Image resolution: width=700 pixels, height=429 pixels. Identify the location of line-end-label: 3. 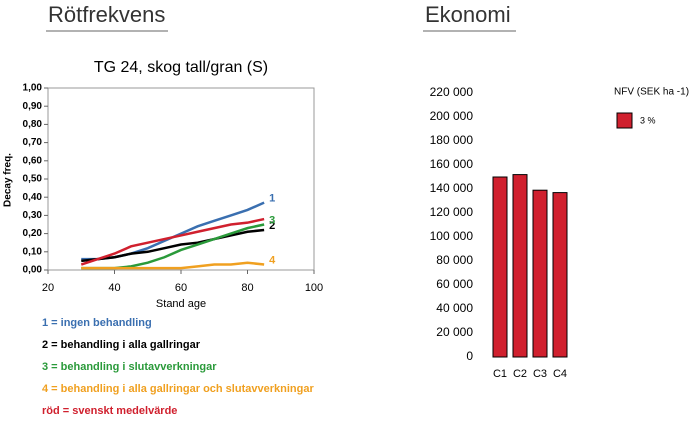
(272, 220).